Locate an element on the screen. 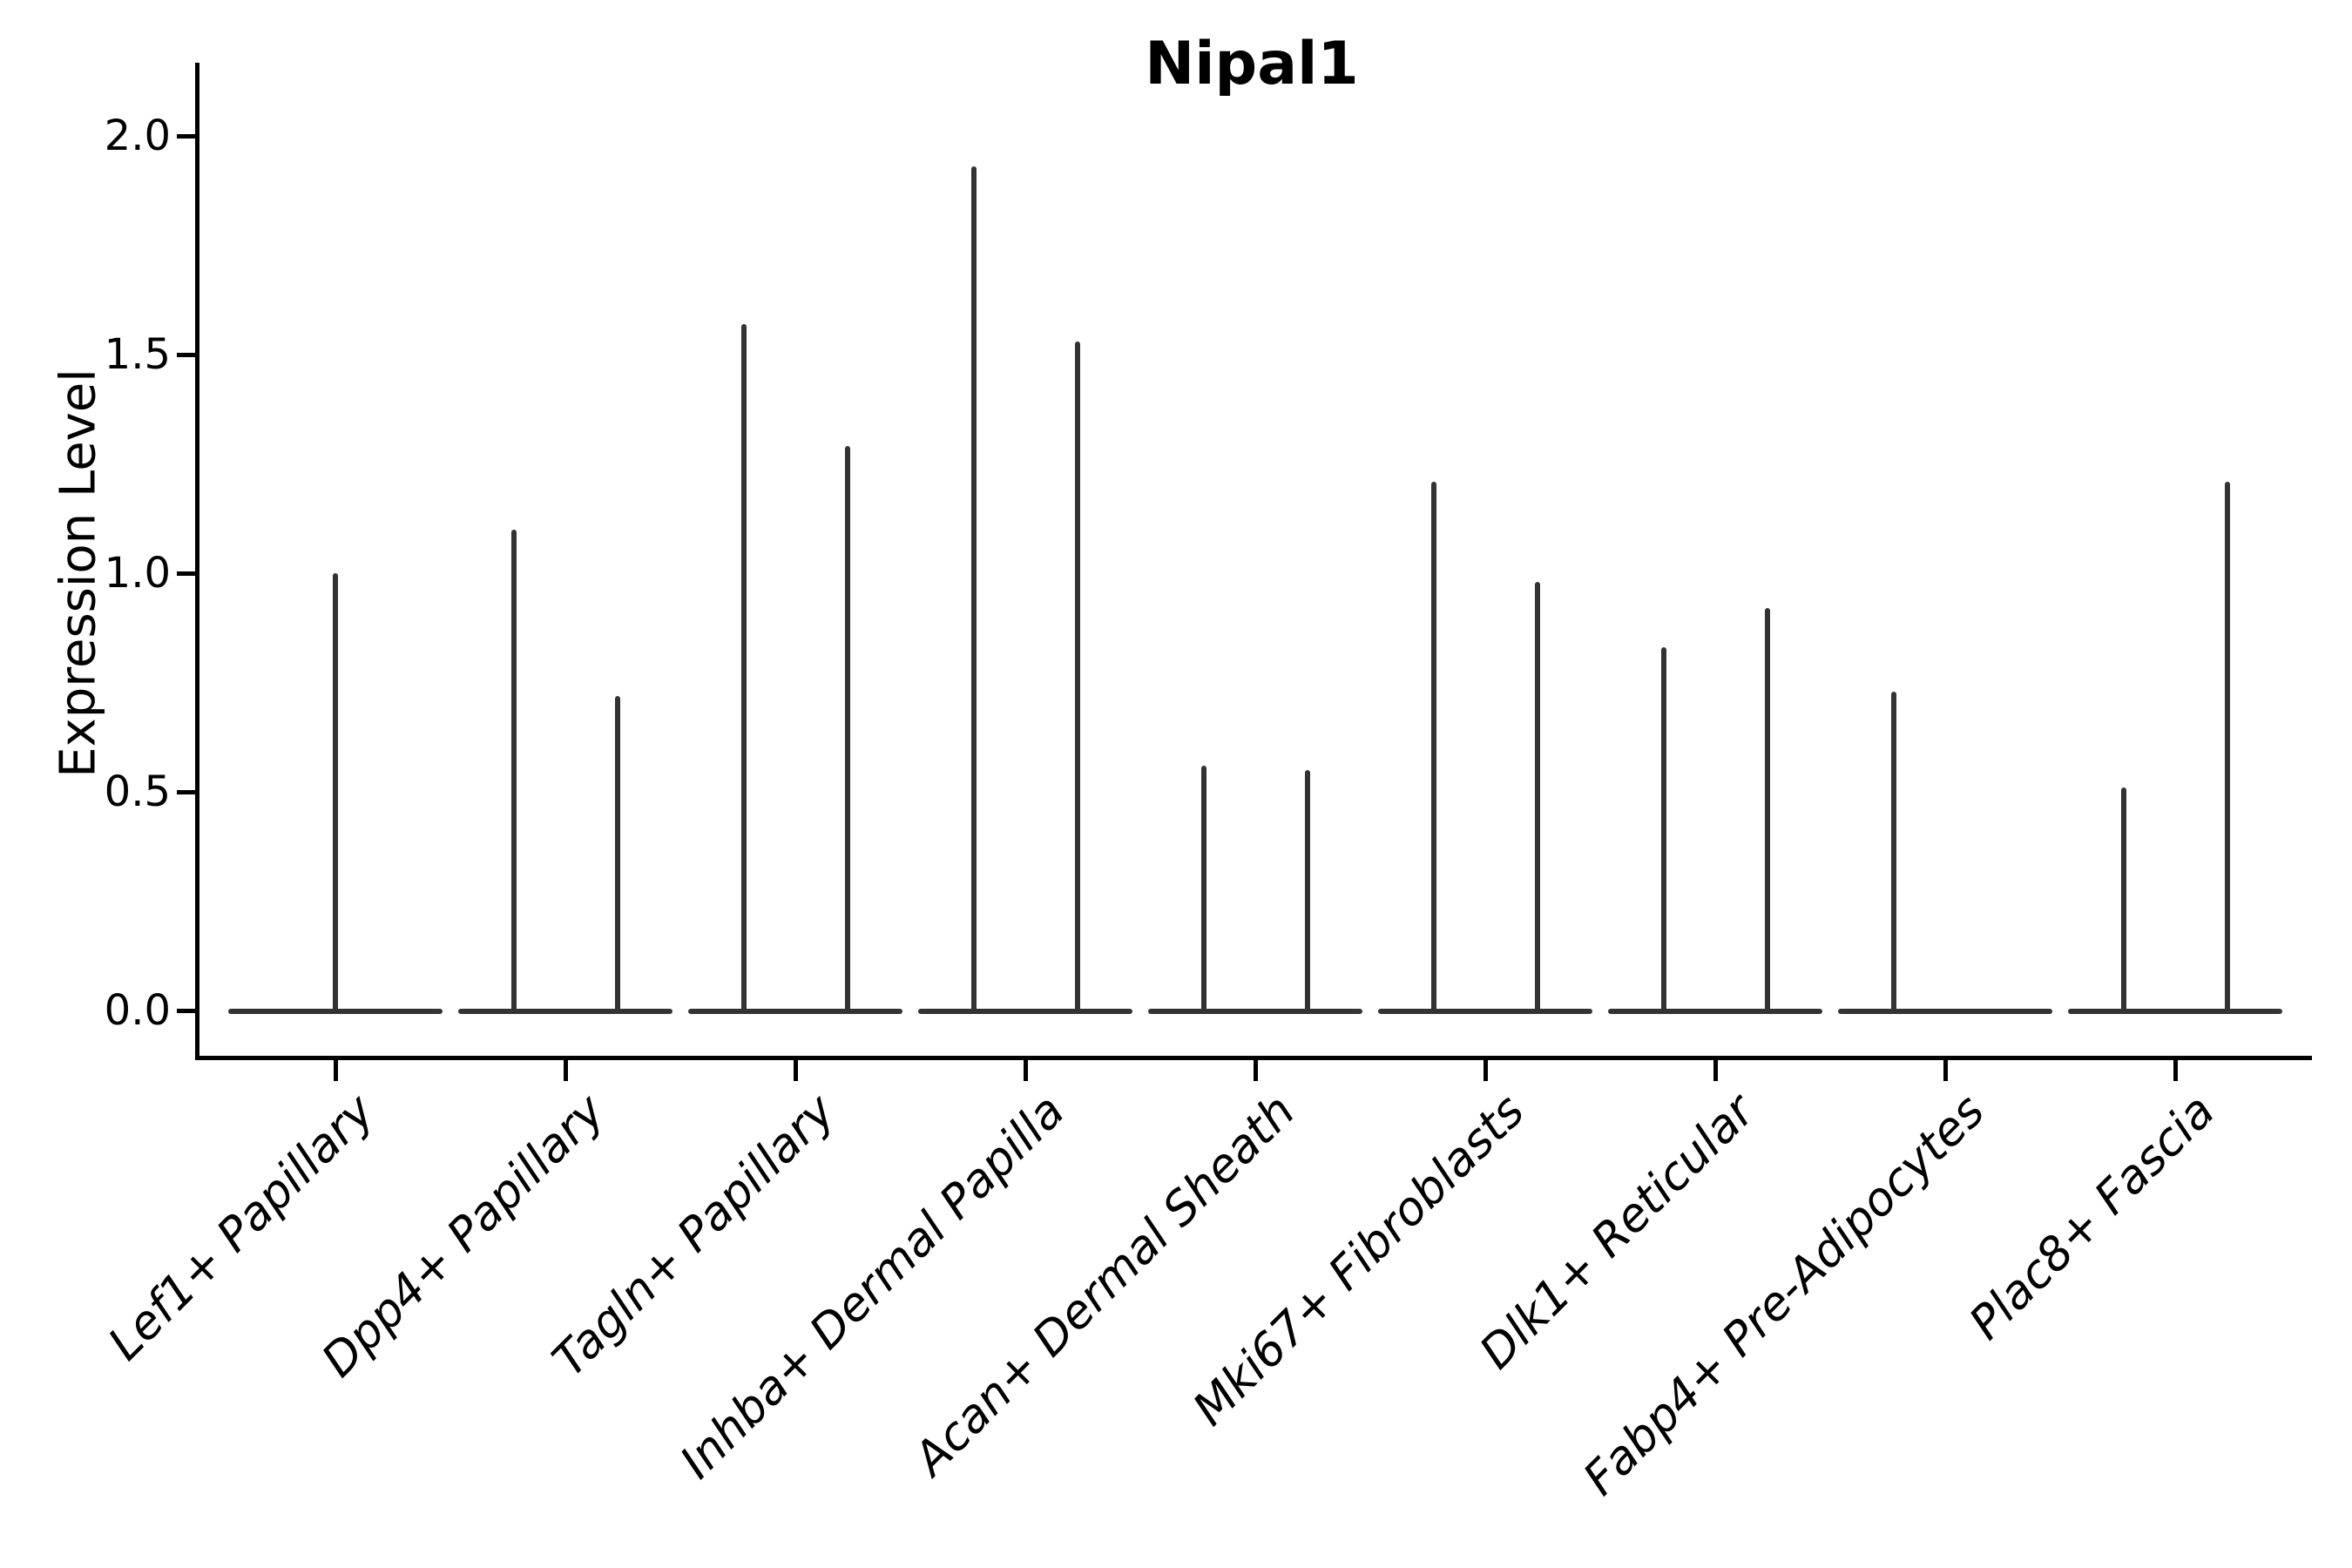 Image resolution: width=2352 pixels, height=1568 pixels. y-tick-label: 0.5 is located at coordinates (137, 791).